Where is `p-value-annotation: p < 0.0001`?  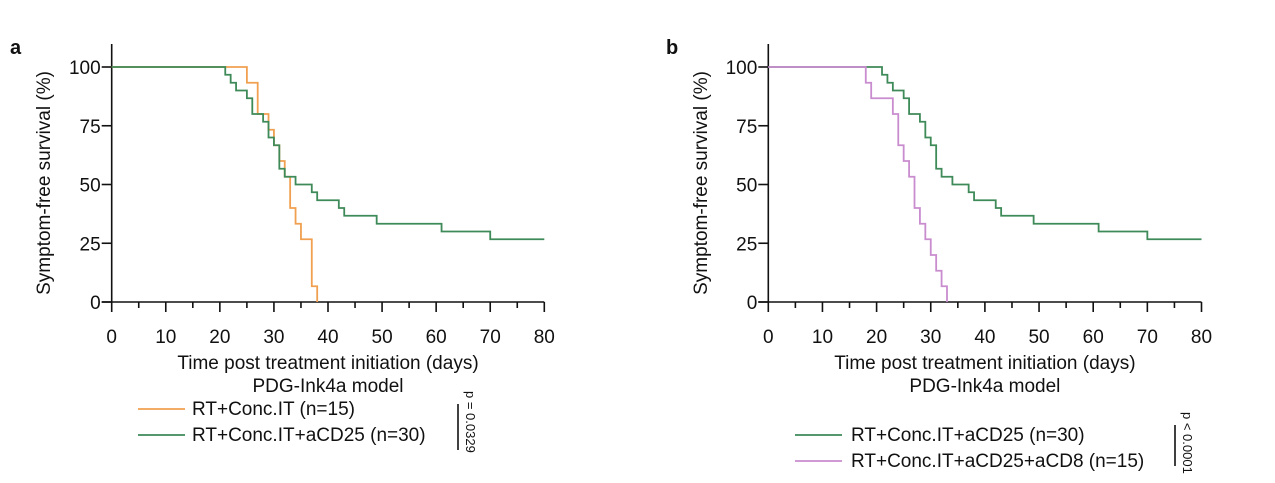 p-value-annotation: p < 0.0001 is located at coordinates (1187, 443).